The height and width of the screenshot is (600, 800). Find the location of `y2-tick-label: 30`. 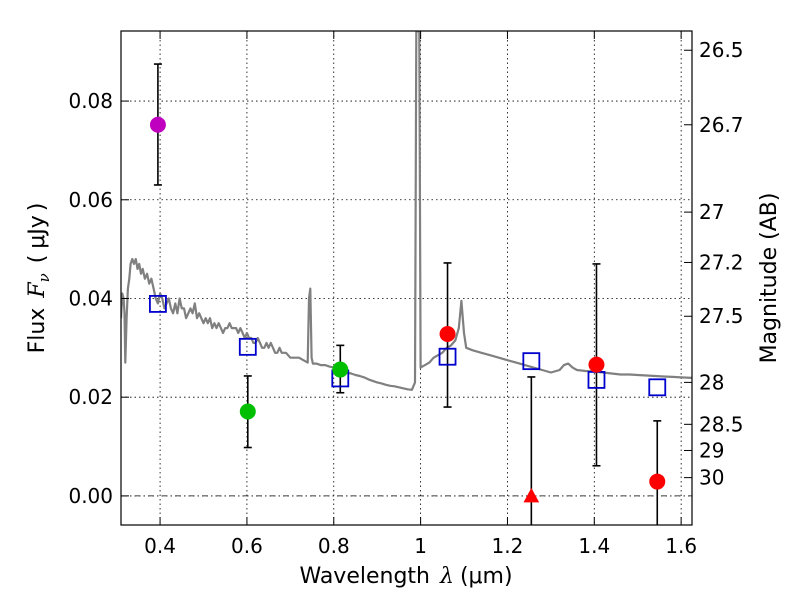

y2-tick-label: 30 is located at coordinates (711, 478).